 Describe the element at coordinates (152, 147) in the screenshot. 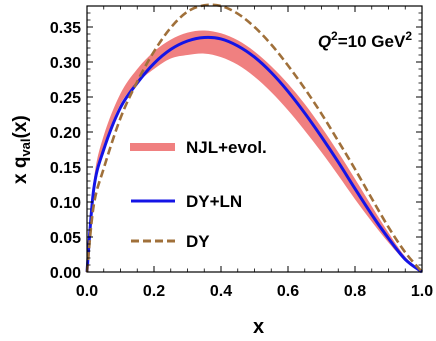

I see `legend-swatch-njl-evol` at that location.